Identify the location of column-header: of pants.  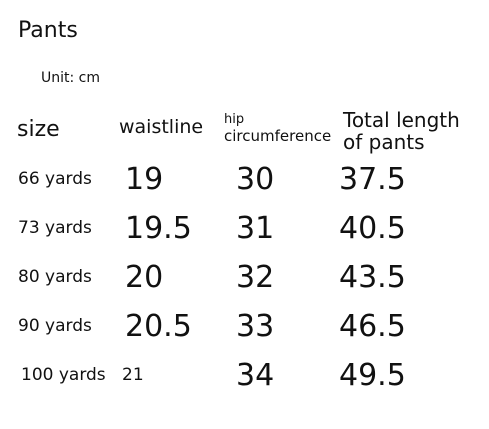
(384, 142).